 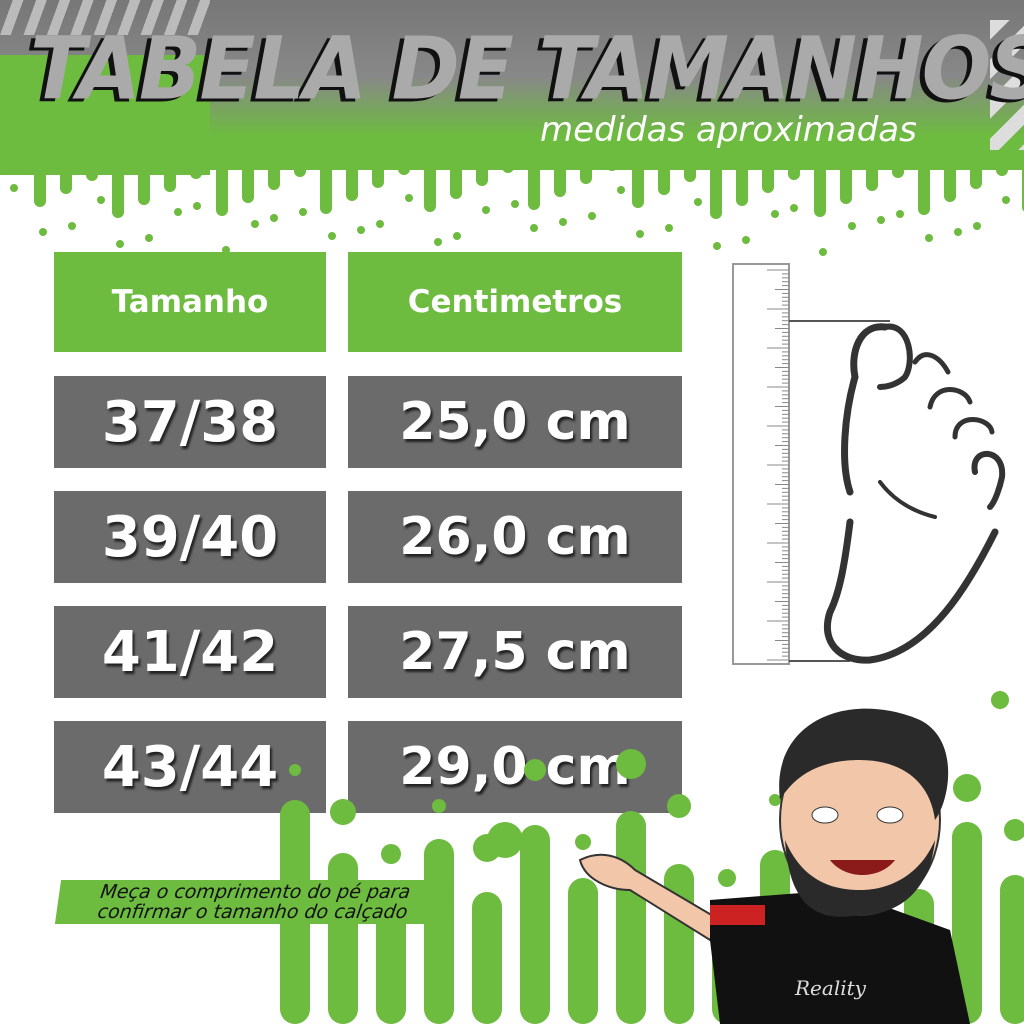 I want to click on left-eye, so click(x=825, y=815).